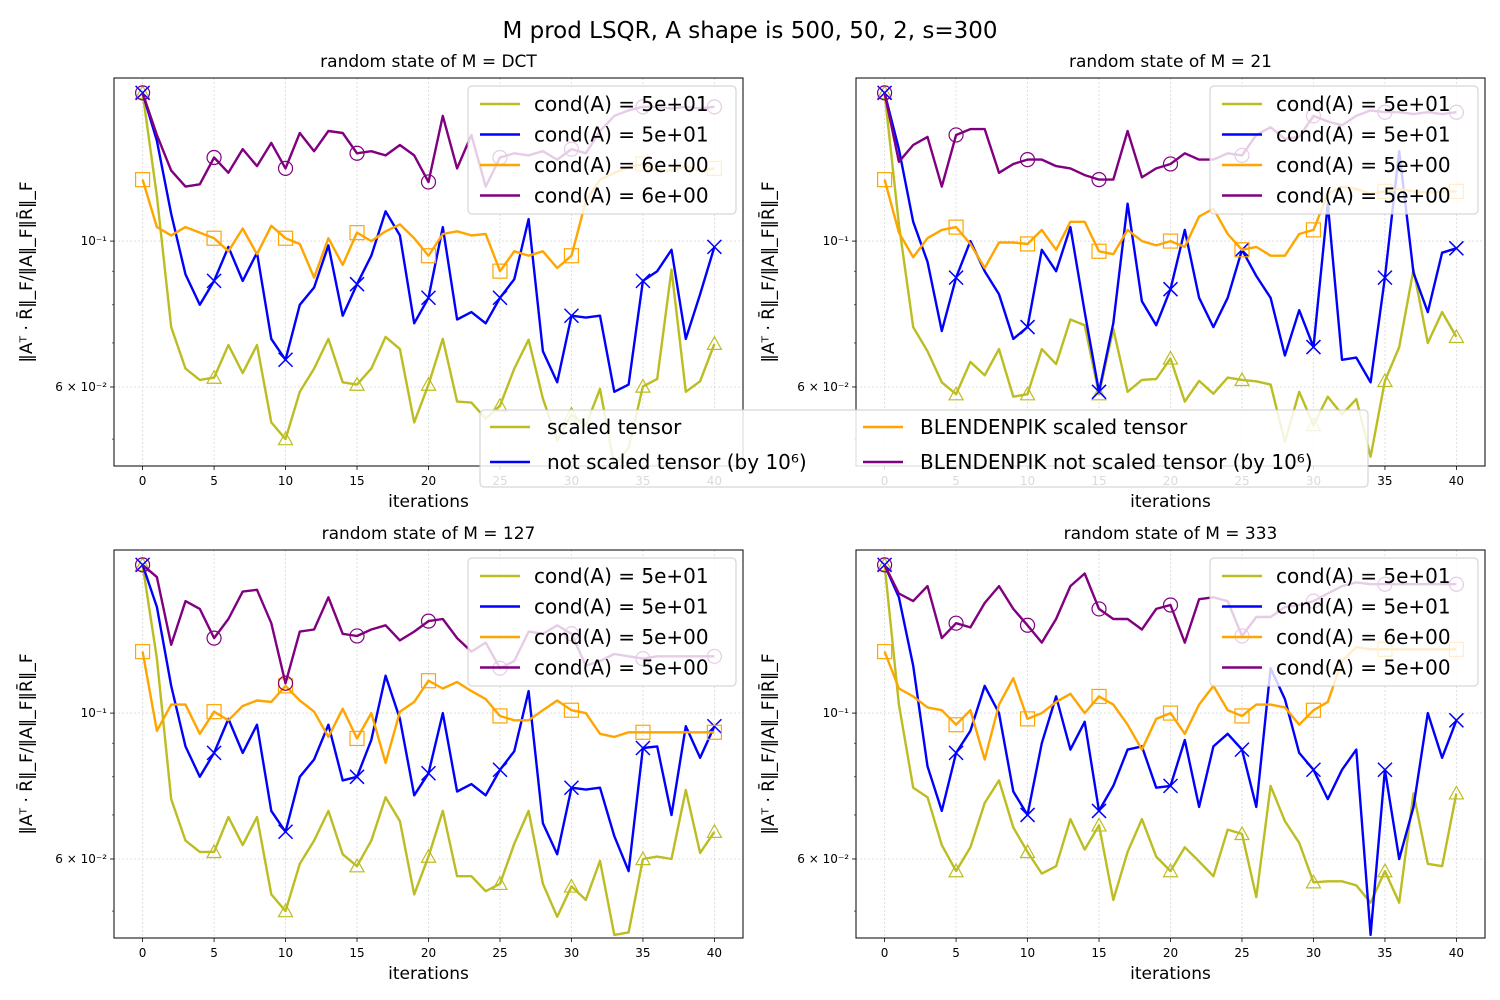  Describe the element at coordinates (1456, 953) in the screenshot. I see `x-tick-label: 40` at that location.